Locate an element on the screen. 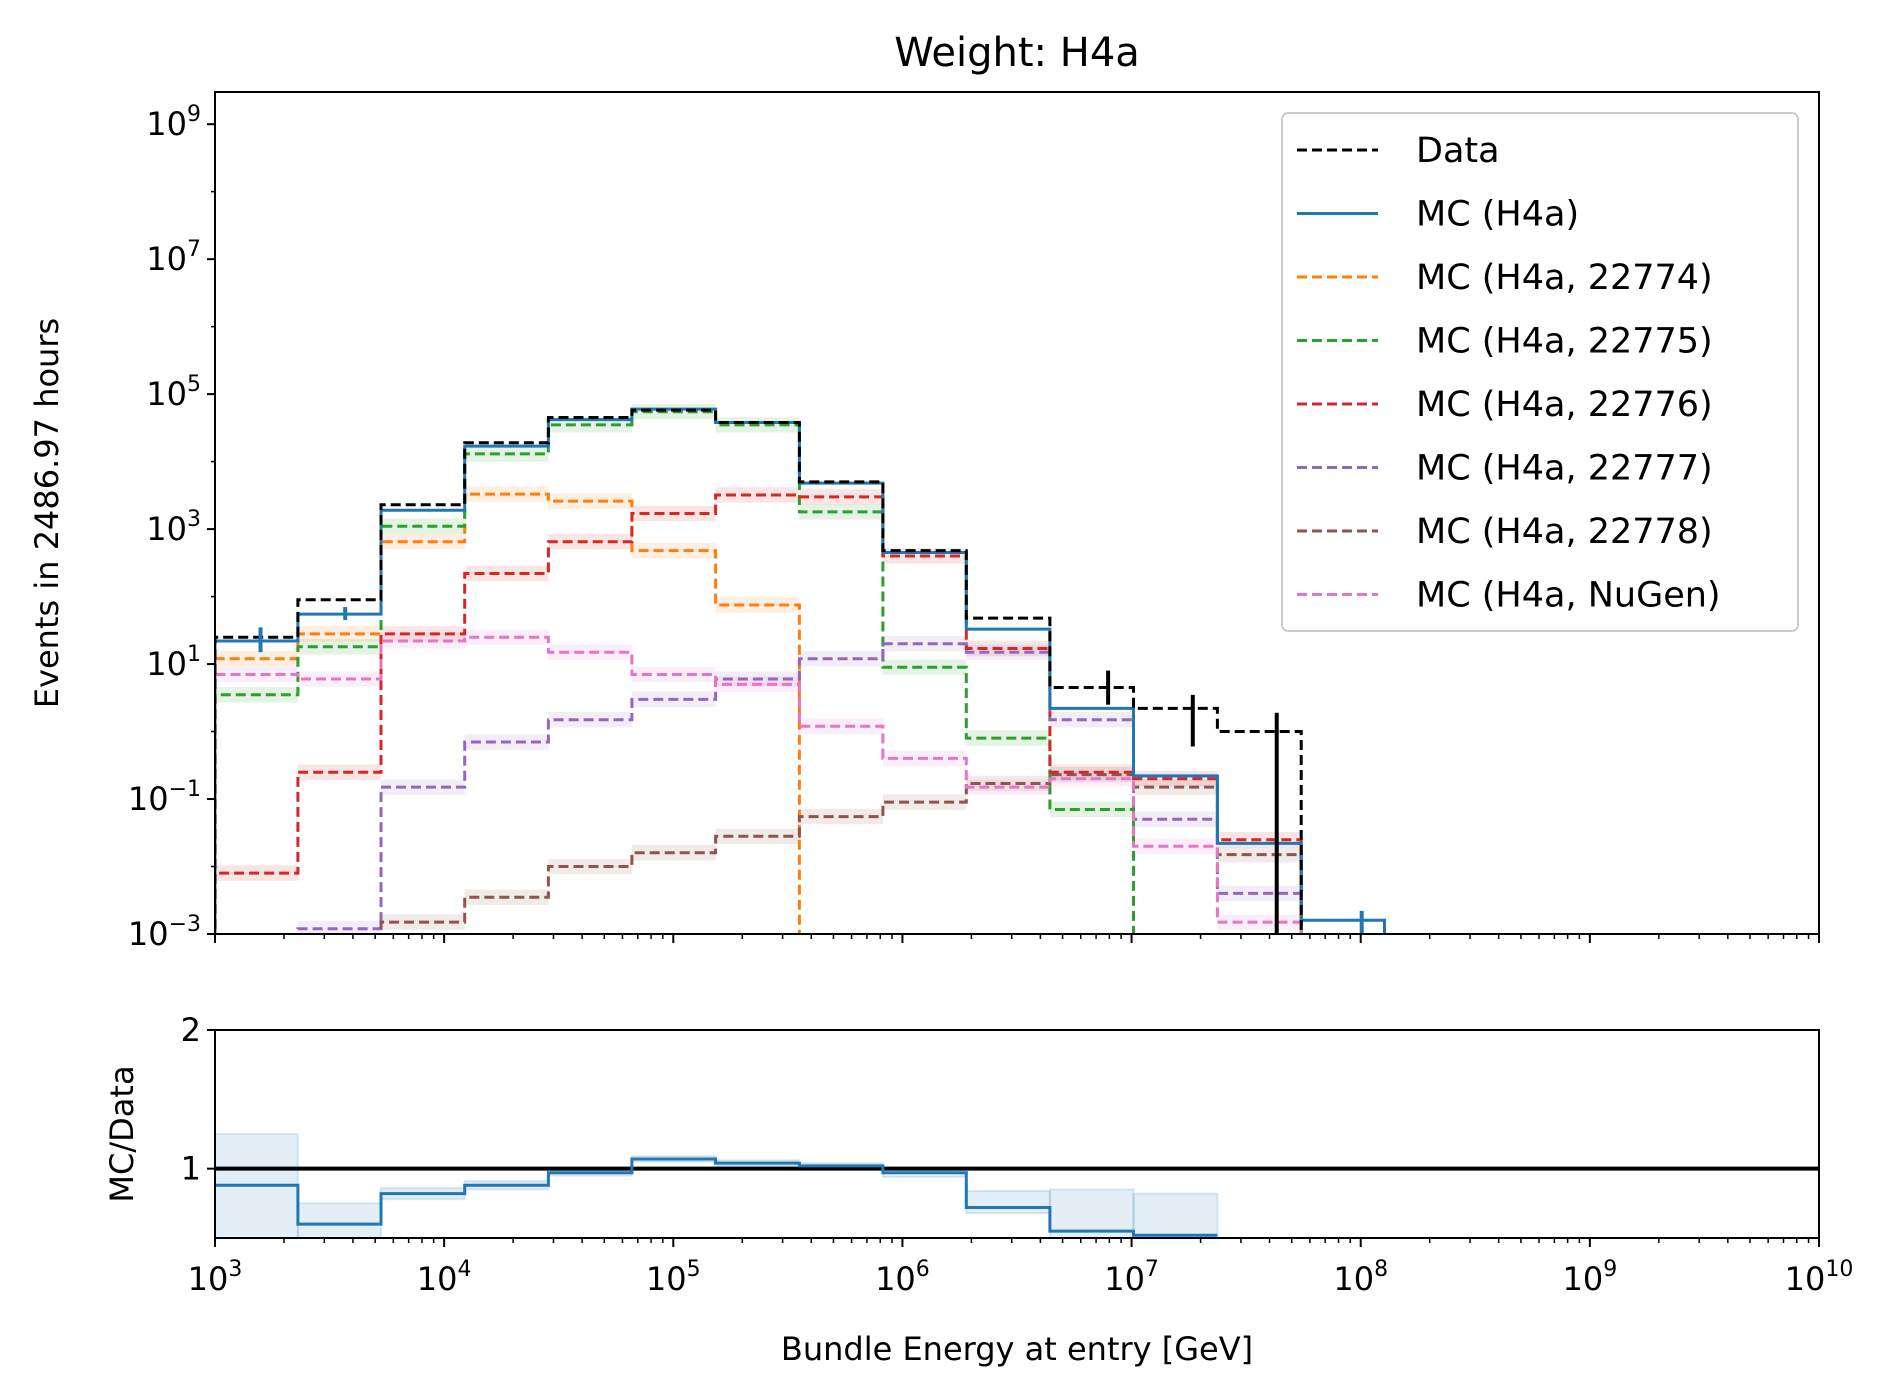 The height and width of the screenshot is (1392, 1884). legend-label: MC (H4a, 22774) is located at coordinates (1564, 278).